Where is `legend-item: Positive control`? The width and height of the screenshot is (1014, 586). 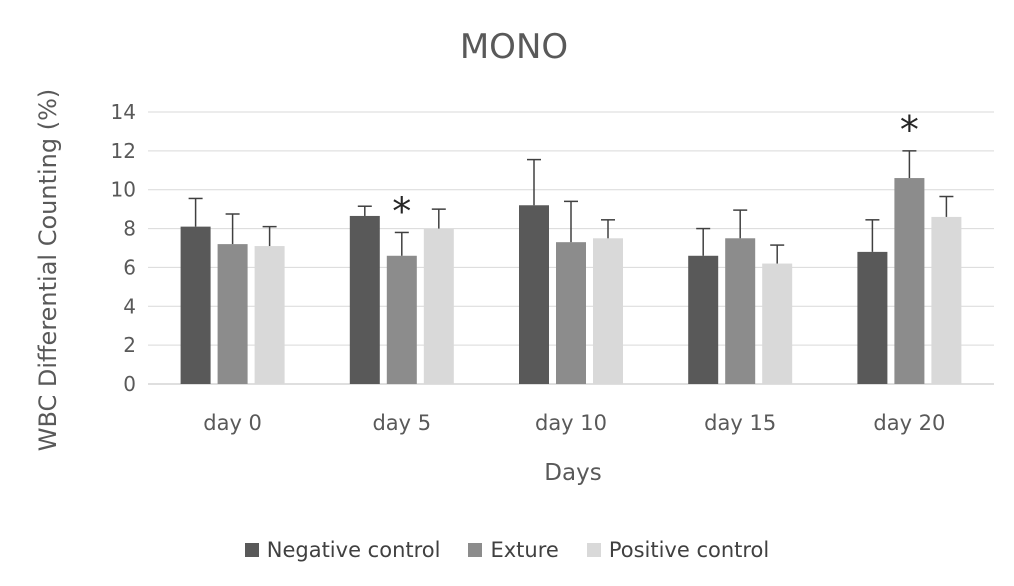 legend-item: Positive control is located at coordinates (678, 550).